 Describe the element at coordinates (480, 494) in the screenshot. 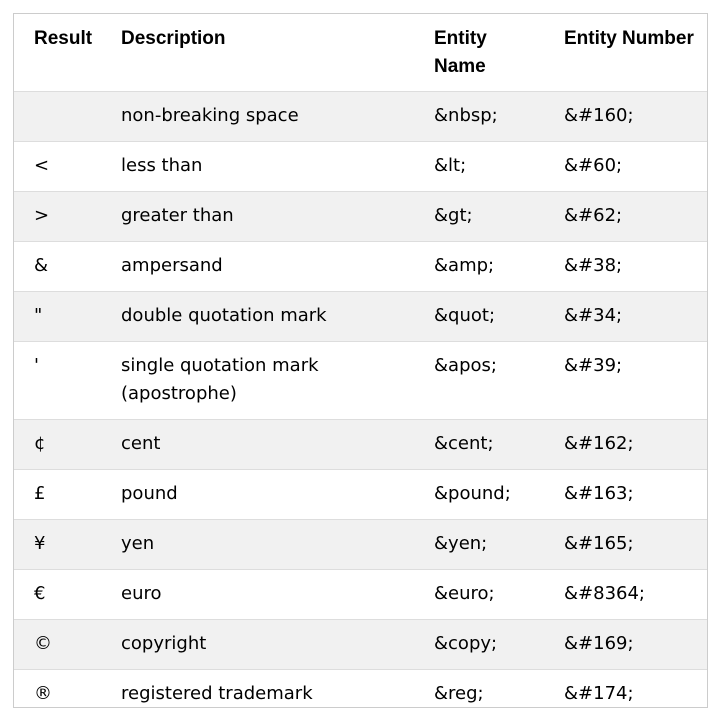

I see `cell-entity-name: &pound;` at that location.